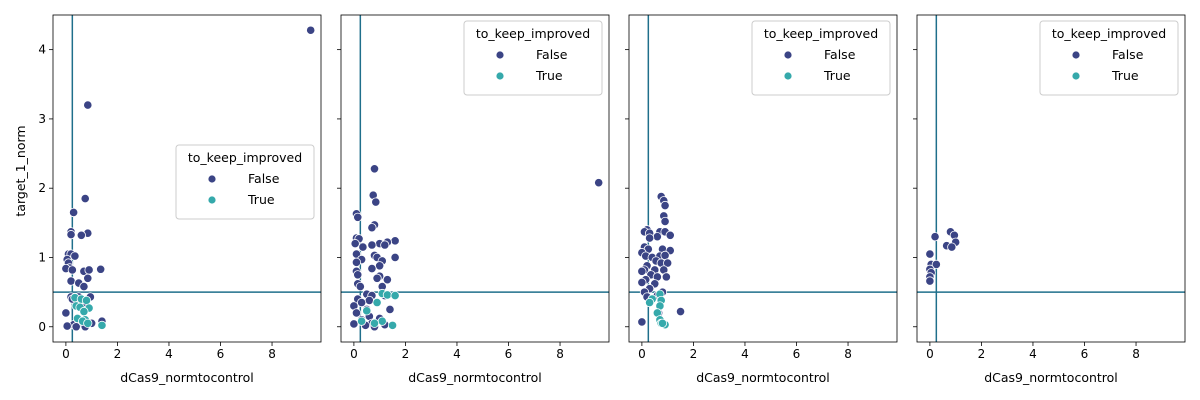  Describe the element at coordinates (848, 354) in the screenshot. I see `x-tick-label: 8` at that location.